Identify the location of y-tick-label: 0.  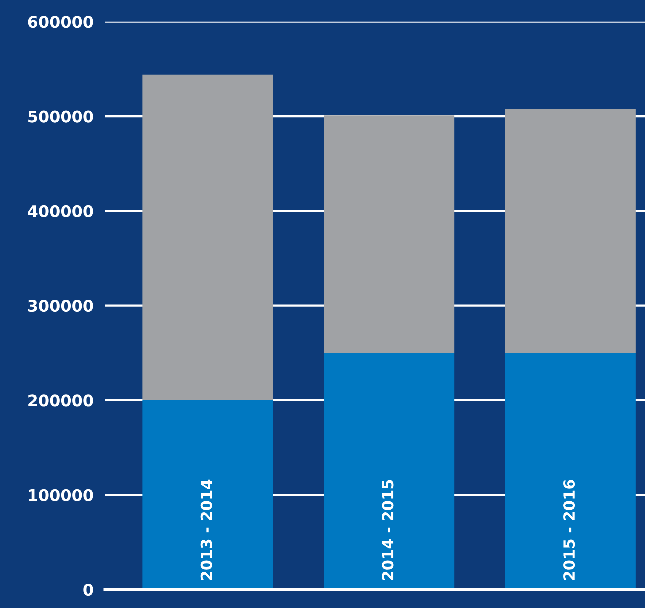
(89, 590).